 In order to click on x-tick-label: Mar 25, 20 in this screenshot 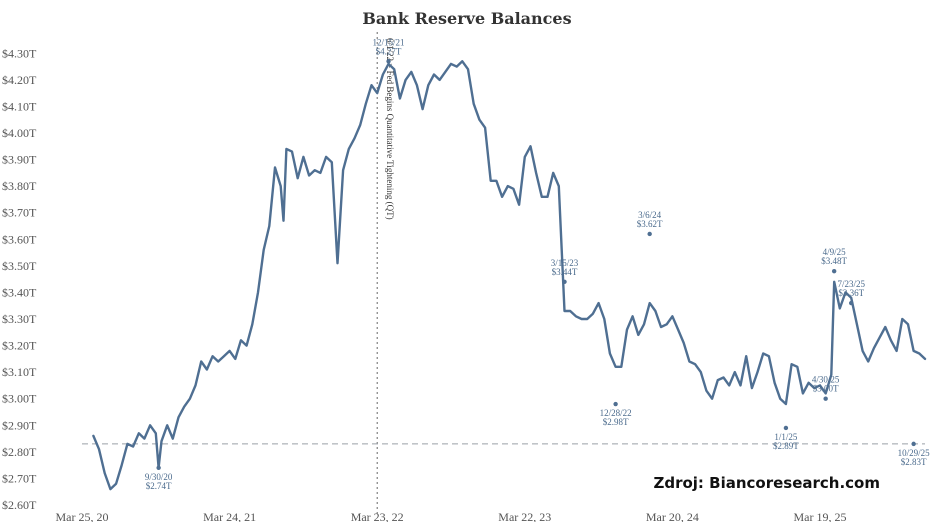, I will do `click(82, 516)`.